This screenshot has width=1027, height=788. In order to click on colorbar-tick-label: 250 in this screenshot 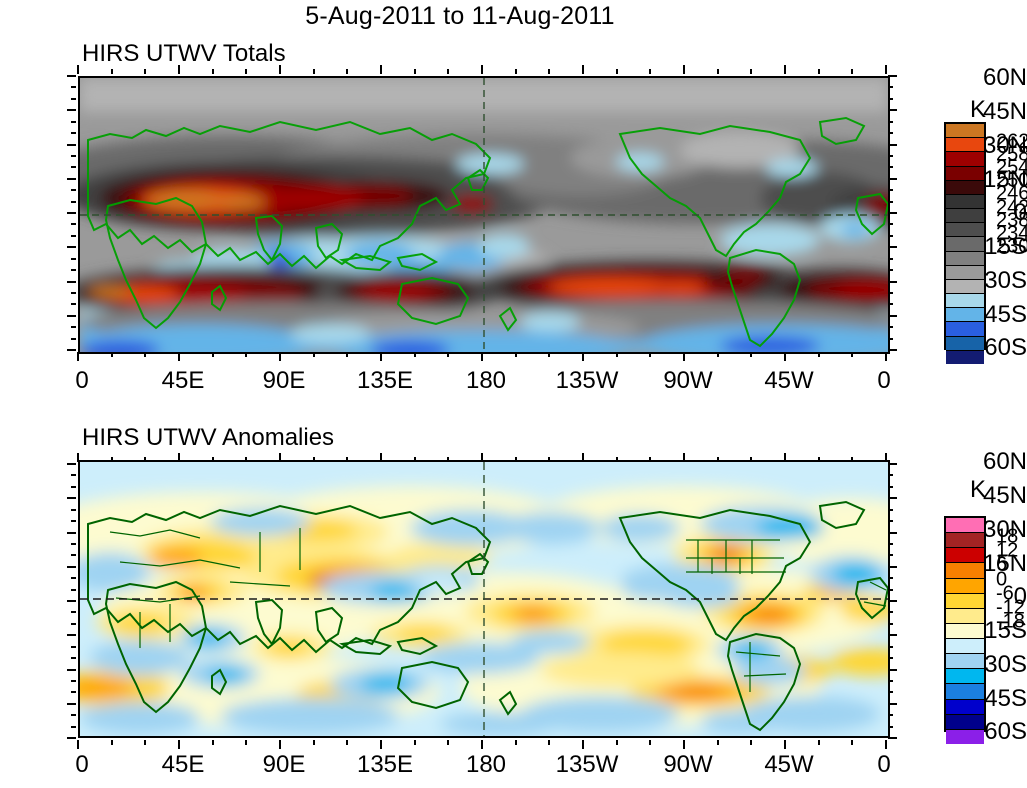, I will do `click(1011, 180)`.